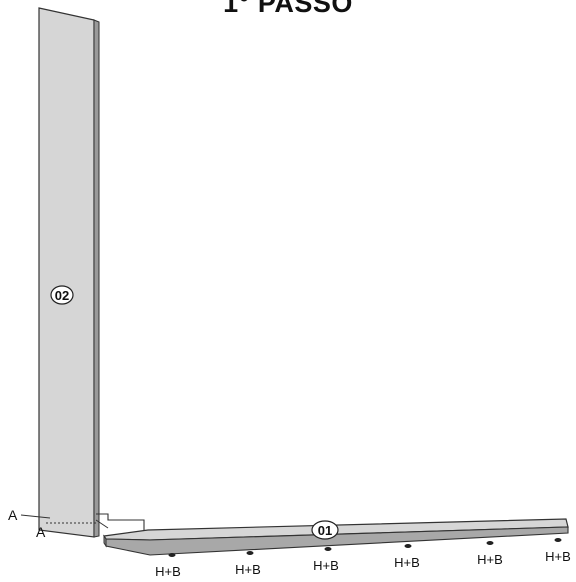 The height and width of the screenshot is (582, 576). What do you see at coordinates (13, 515) in the screenshot?
I see `marker-a-upper: A` at bounding box center [13, 515].